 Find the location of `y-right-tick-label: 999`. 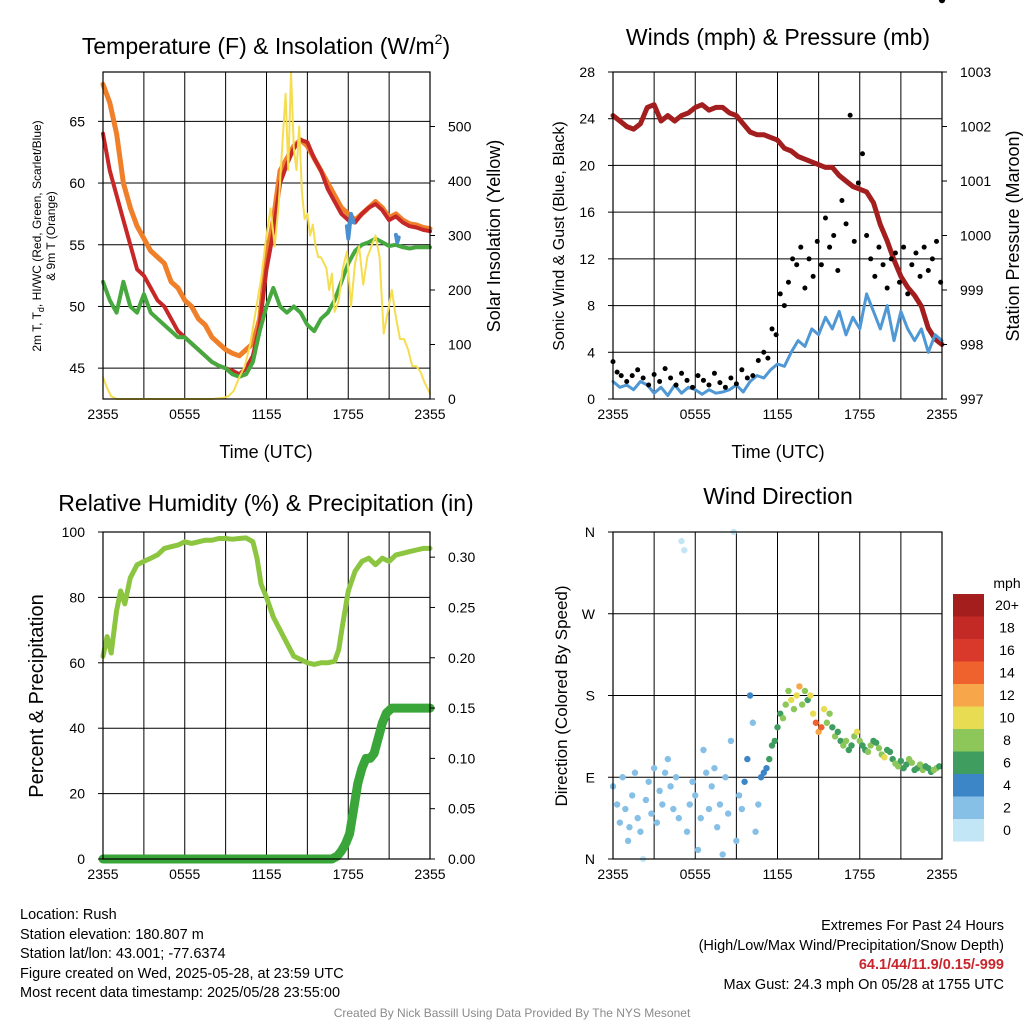

y-right-tick-label: 999 is located at coordinates (972, 290).